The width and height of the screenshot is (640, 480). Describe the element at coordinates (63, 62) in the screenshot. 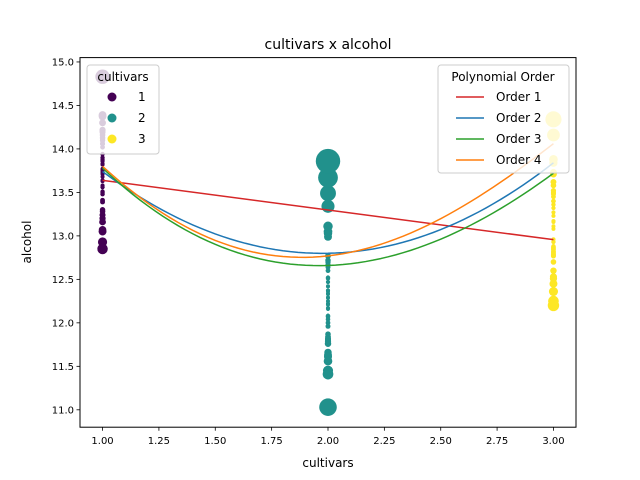

I see `y-tick-label: 15.0` at that location.